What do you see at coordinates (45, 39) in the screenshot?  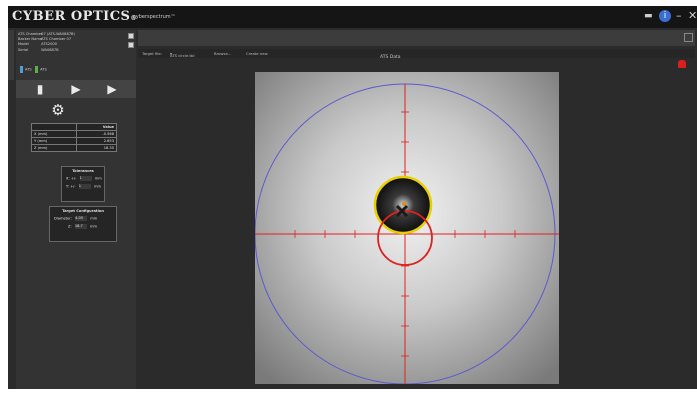 I see `device-info-row: Backer Name ATS Chamber 07` at bounding box center [45, 39].